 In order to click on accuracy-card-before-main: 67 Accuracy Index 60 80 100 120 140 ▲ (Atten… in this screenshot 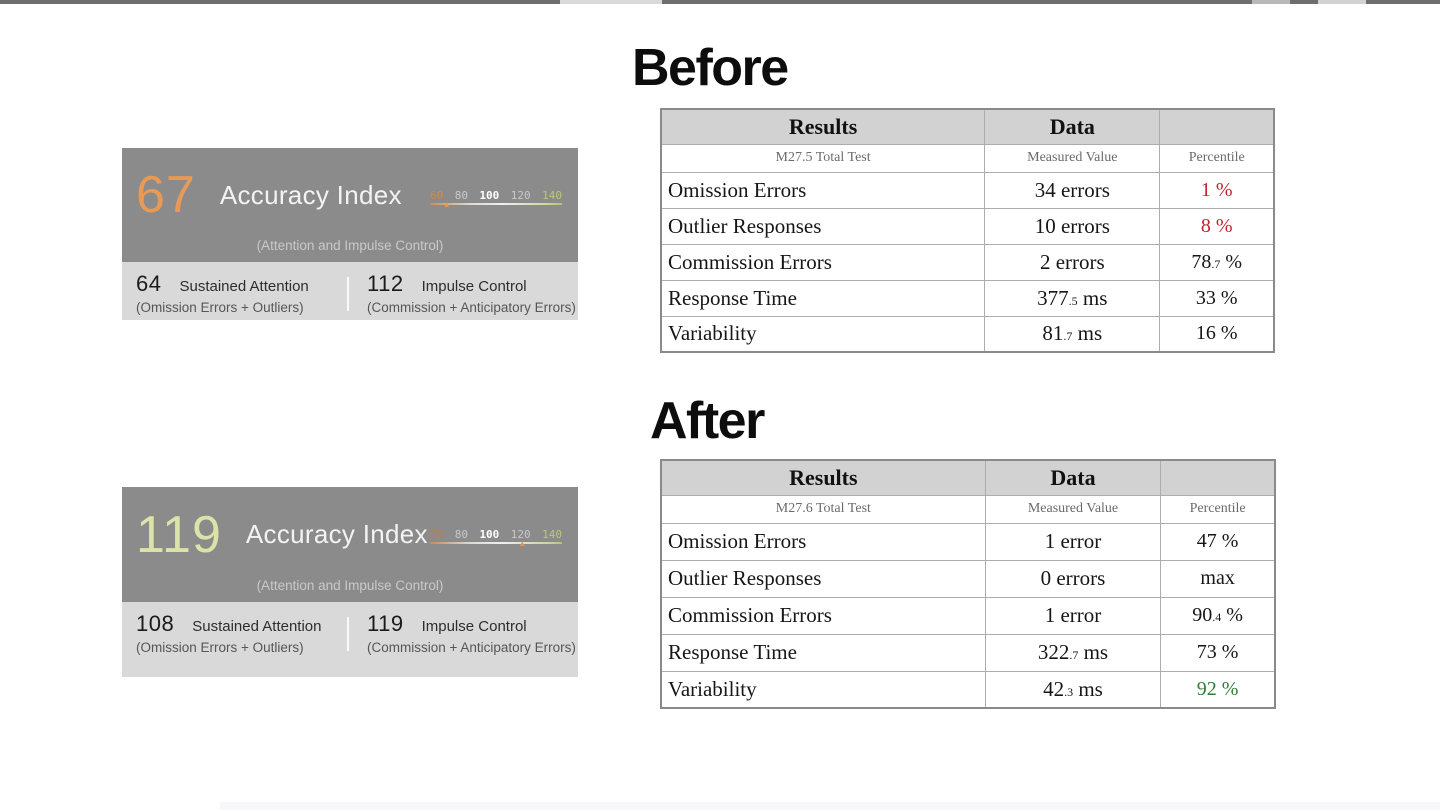, I will do `click(350, 205)`.